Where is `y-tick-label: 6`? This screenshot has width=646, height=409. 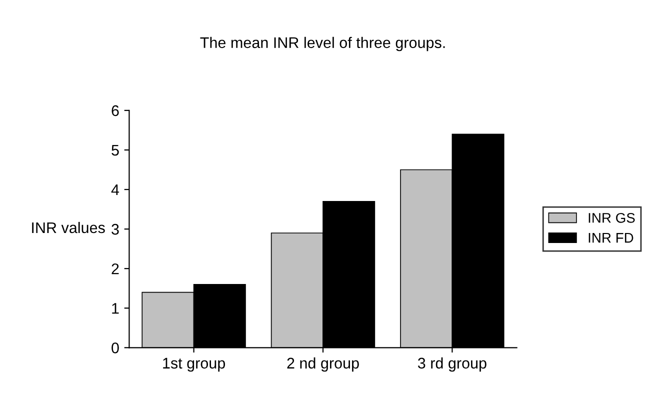 y-tick-label: 6 is located at coordinates (115, 110).